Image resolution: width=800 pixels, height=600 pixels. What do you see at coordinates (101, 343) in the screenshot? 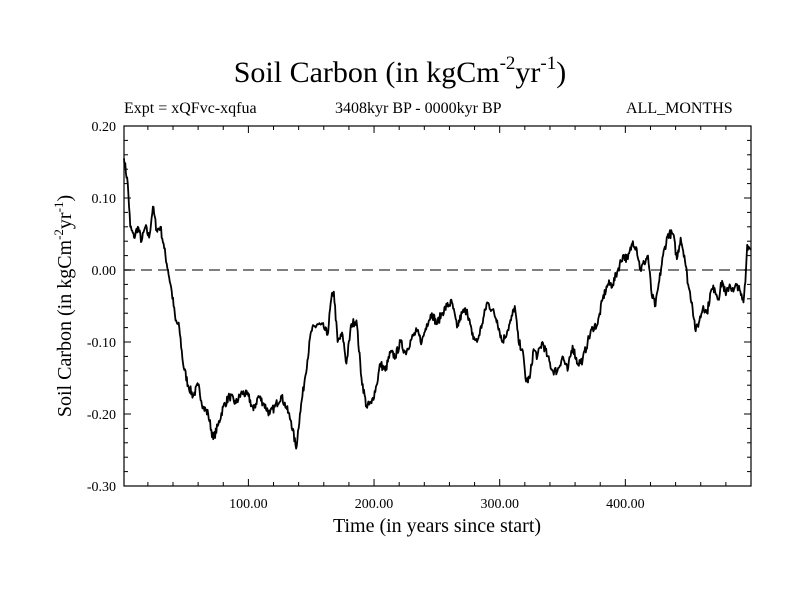
I see `y-tick-label: -0.10` at bounding box center [101, 343].